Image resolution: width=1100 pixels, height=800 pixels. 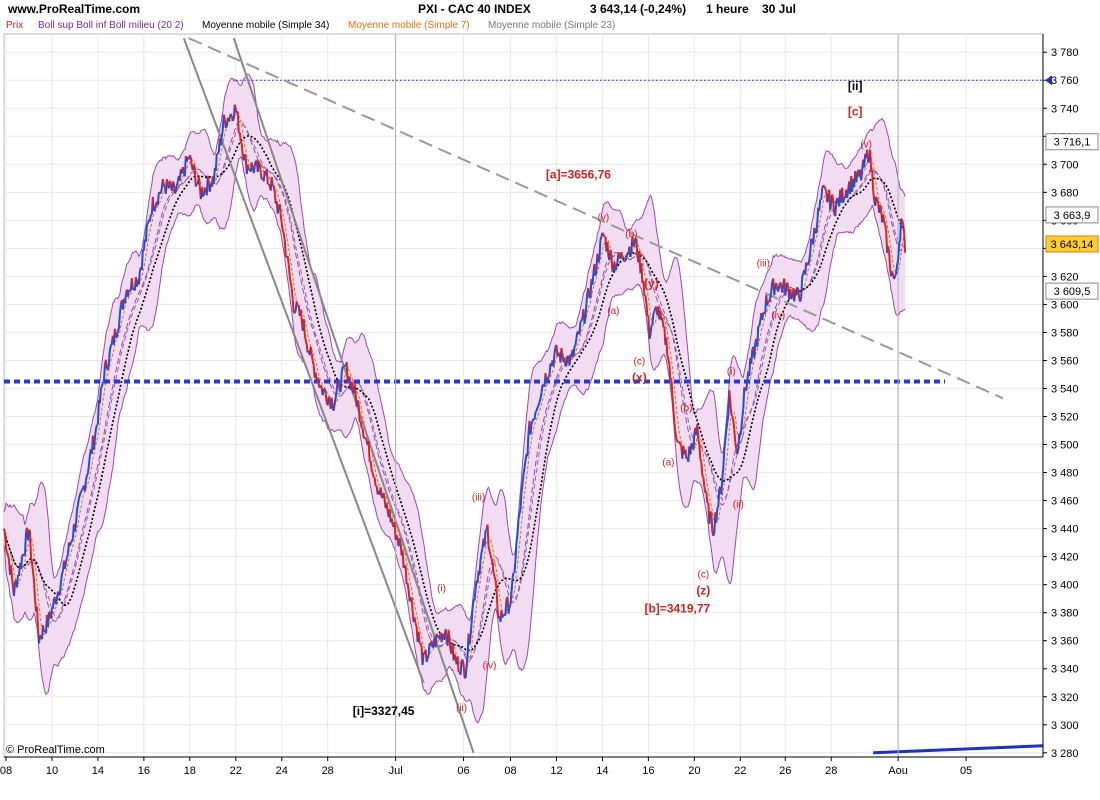 What do you see at coordinates (74, 9) in the screenshot?
I see `site-name: www.ProRealTime.com` at bounding box center [74, 9].